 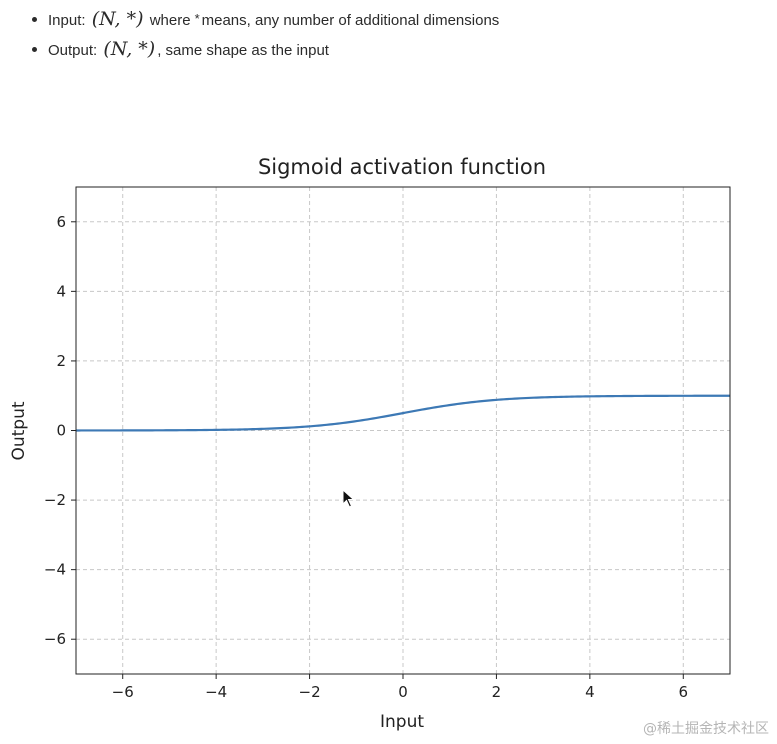 What do you see at coordinates (73, 50) in the screenshot?
I see `output-label: Output:` at bounding box center [73, 50].